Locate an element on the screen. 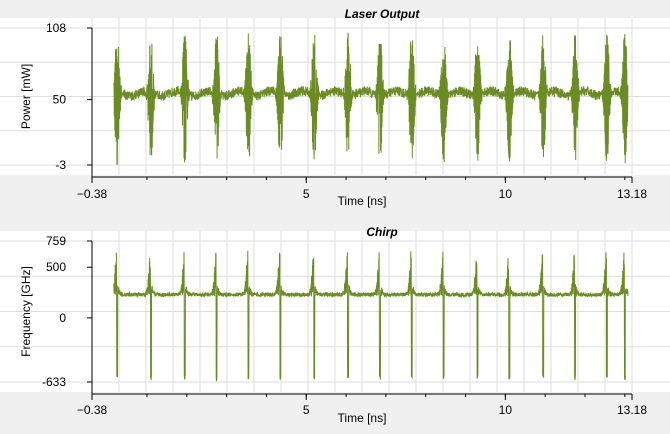  y-tick-label: 500 is located at coordinates (56, 267).